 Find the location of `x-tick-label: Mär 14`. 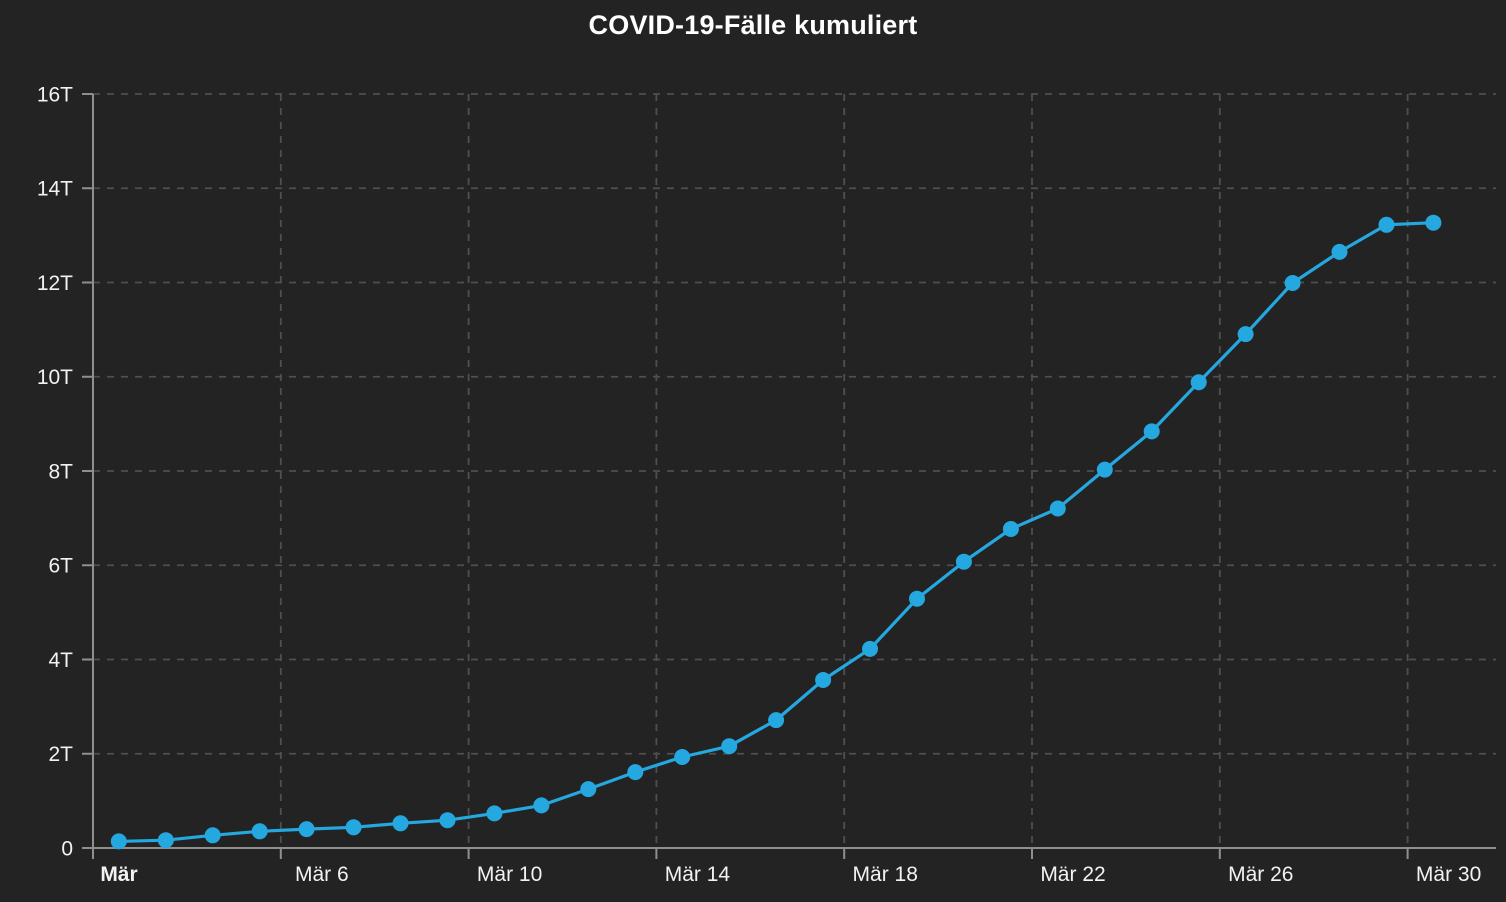

x-tick-label: Mär 14 is located at coordinates (698, 874).